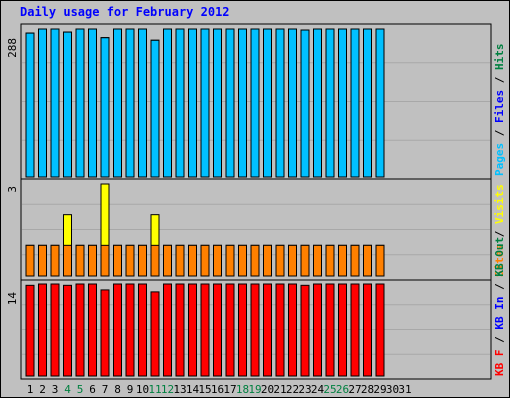  Describe the element at coordinates (55, 389) in the screenshot. I see `x-tick-label: 3` at that location.